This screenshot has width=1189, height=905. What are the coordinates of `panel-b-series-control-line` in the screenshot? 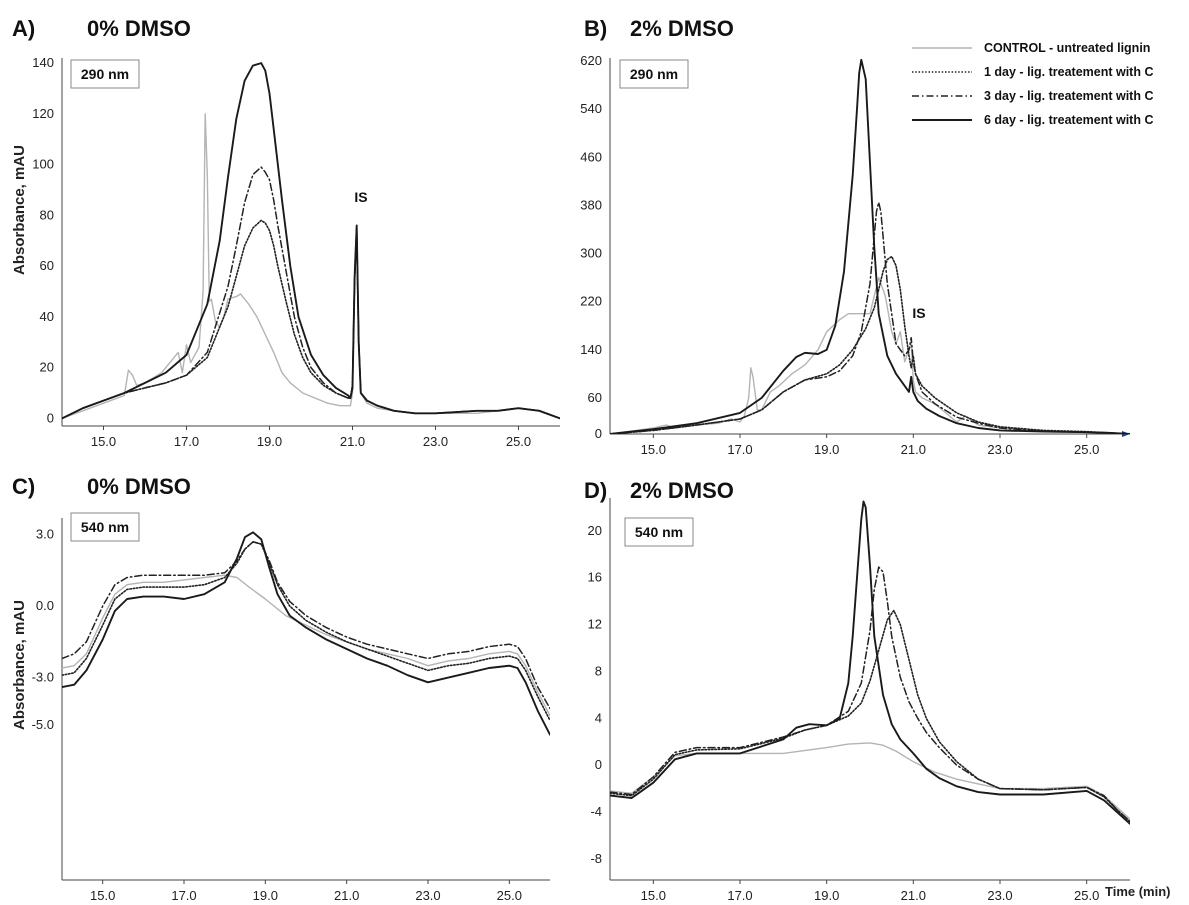 It's located at (870, 355).